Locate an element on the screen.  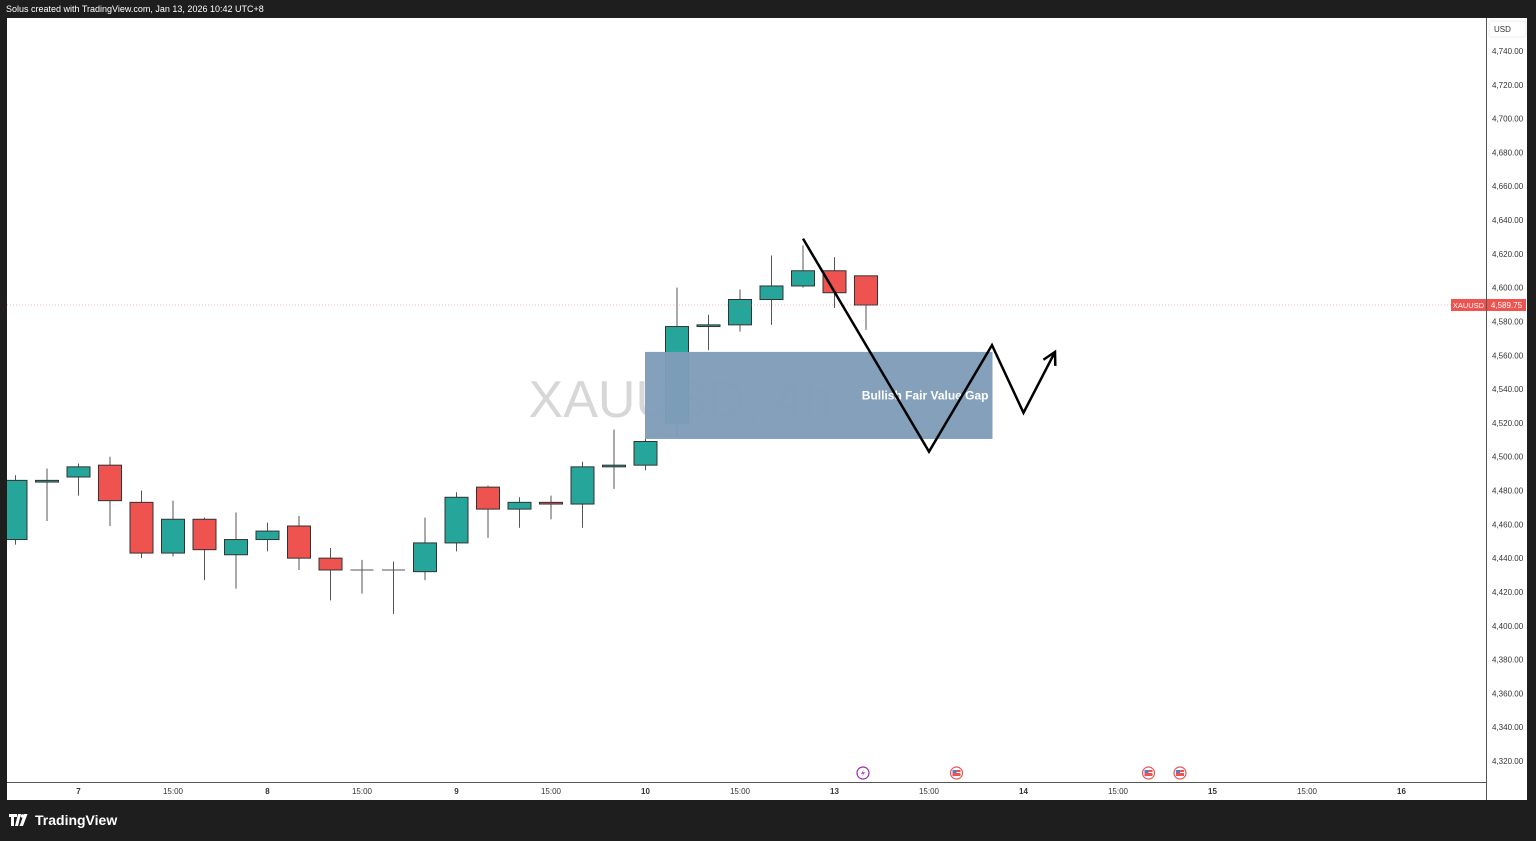
time-tick-label: 14 is located at coordinates (1023, 791).